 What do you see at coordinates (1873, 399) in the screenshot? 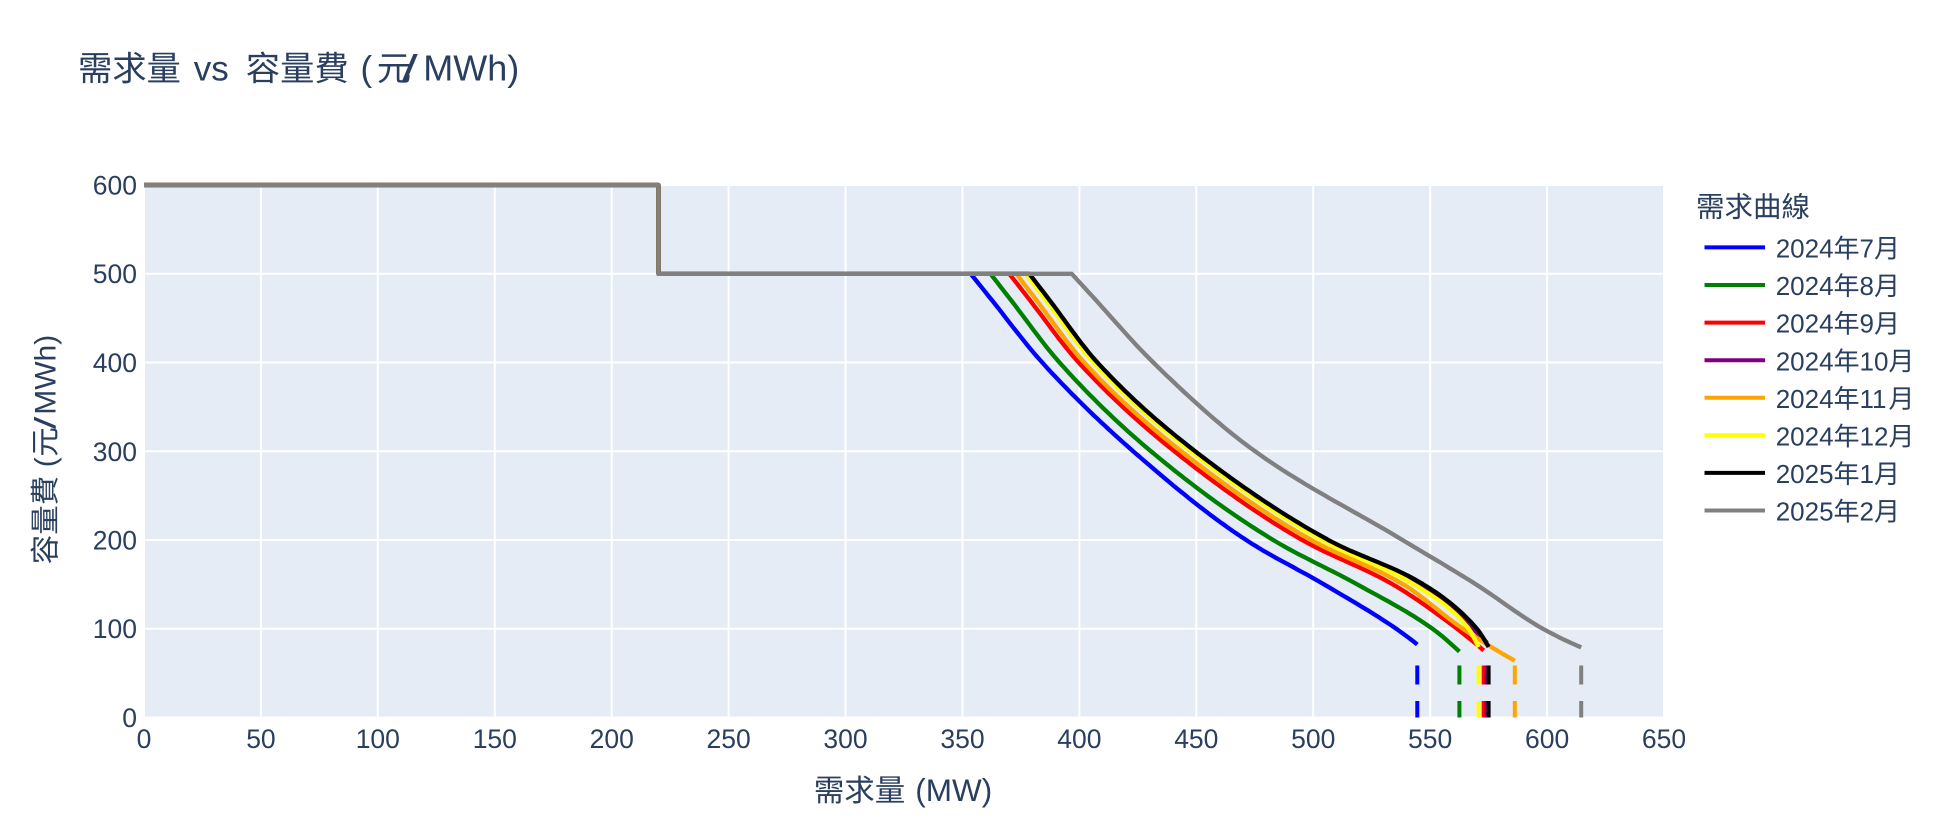
I see `svg-text: 11` at bounding box center [1873, 399].